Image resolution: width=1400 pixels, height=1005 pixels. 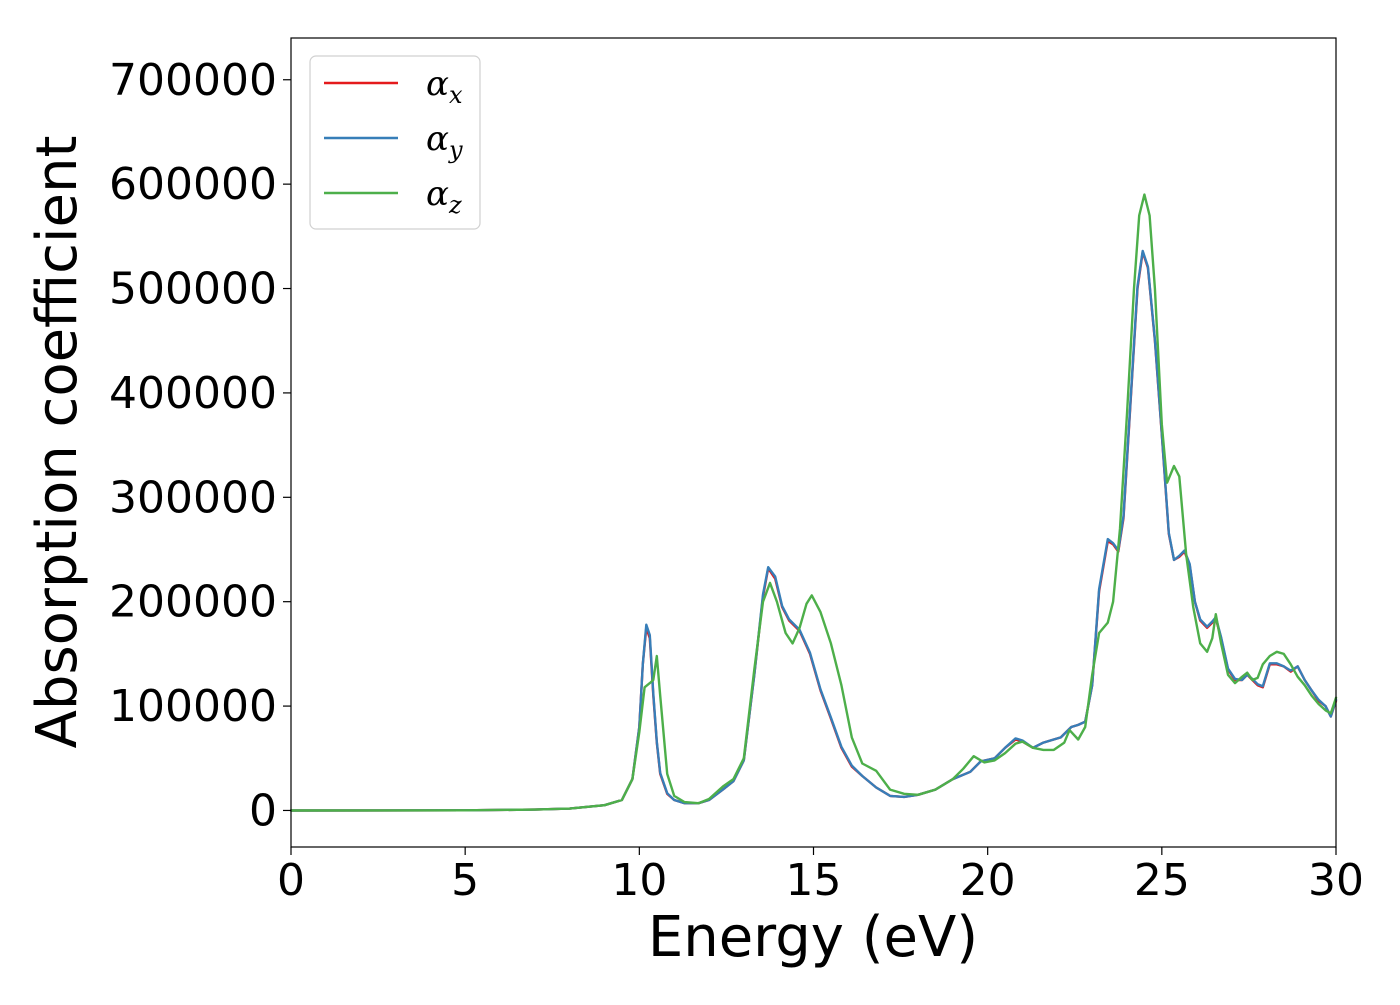 I want to click on legend-box, so click(x=395, y=142).